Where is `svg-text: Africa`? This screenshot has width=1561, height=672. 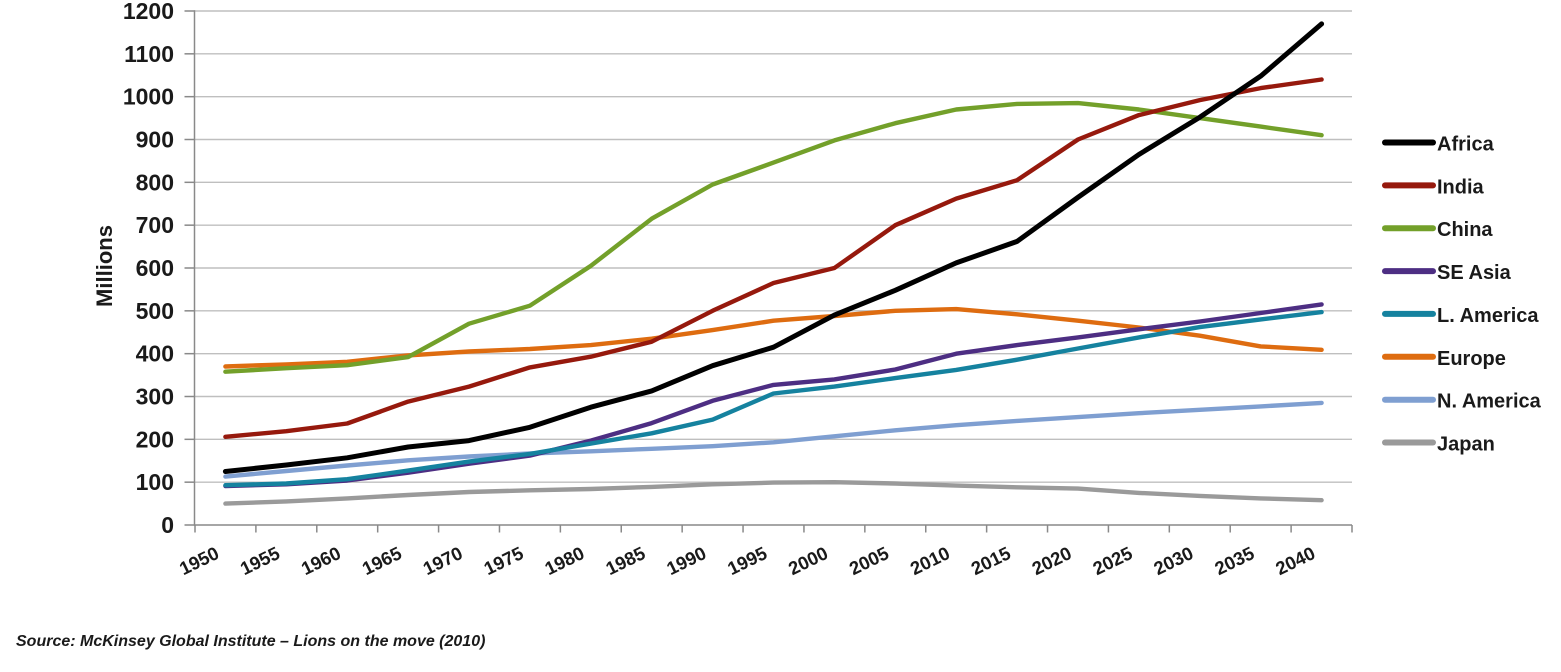 svg-text: Africa is located at coordinates (1466, 145).